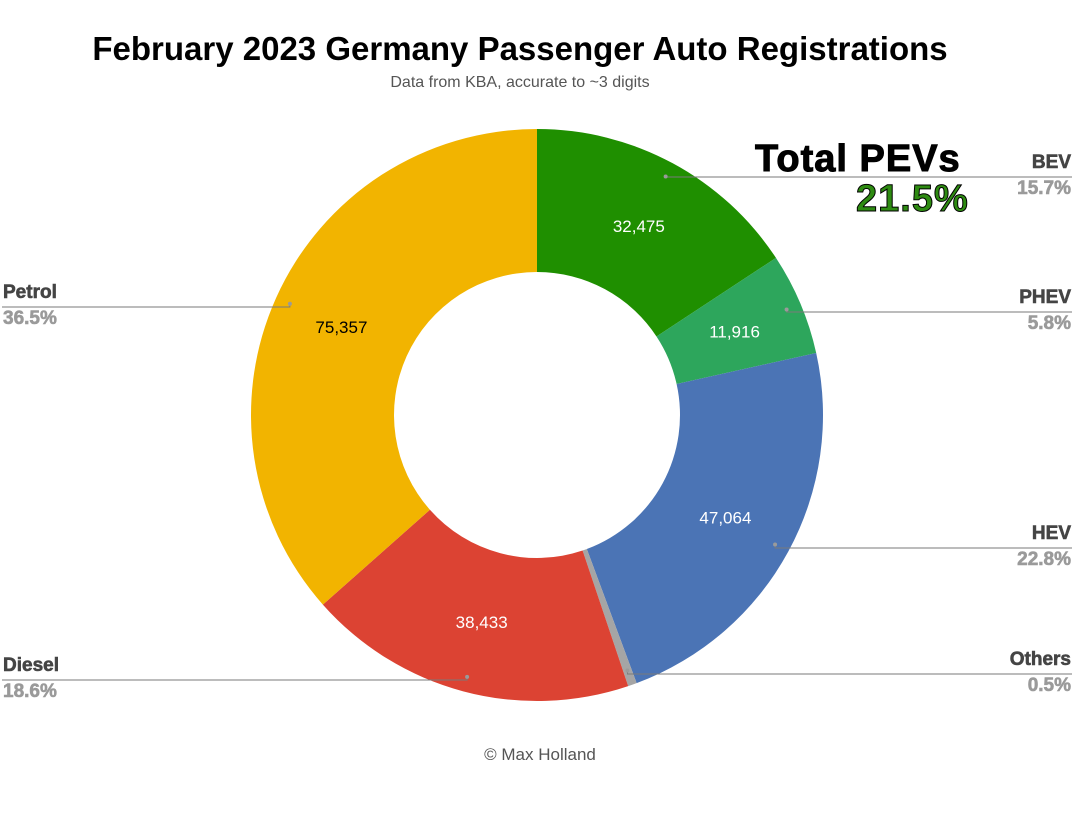  Describe the element at coordinates (849, 672) in the screenshot. I see `leader-line-others` at that location.